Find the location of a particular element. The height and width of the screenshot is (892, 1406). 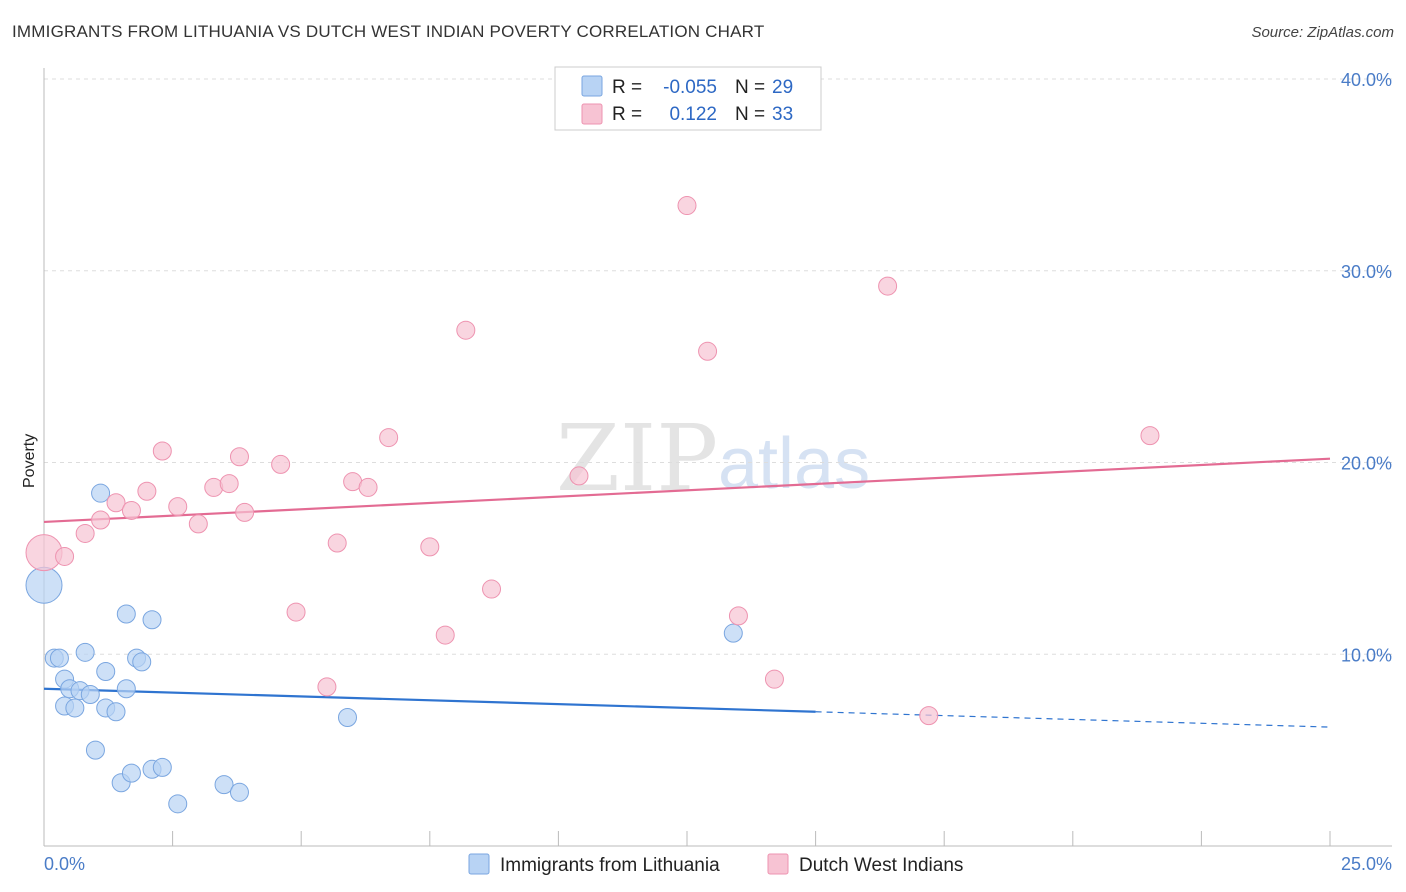

x-tick-label-min: 0.0% is located at coordinates (64, 864).